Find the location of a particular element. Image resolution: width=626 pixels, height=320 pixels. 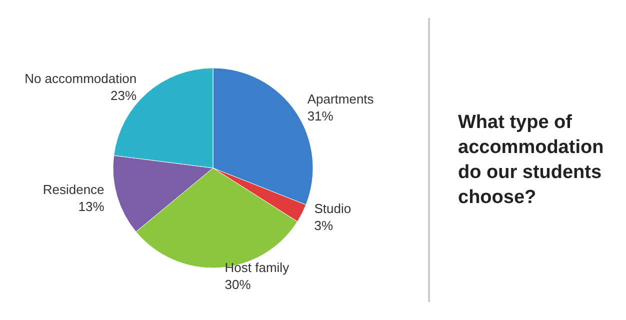

text: What type of accommodation do our students choose? is located at coordinates (531, 160).